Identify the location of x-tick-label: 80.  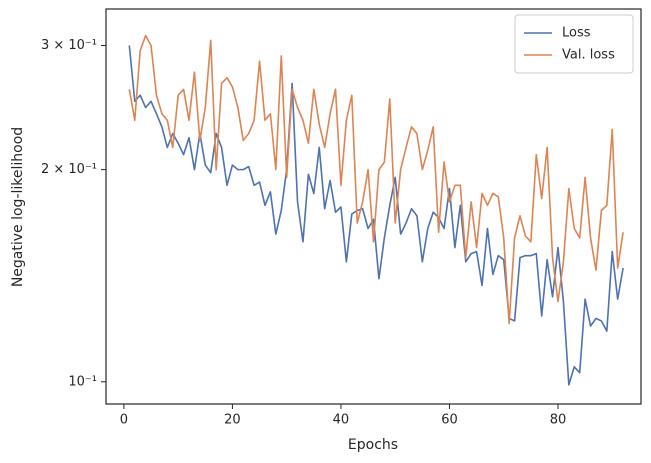
(558, 420).